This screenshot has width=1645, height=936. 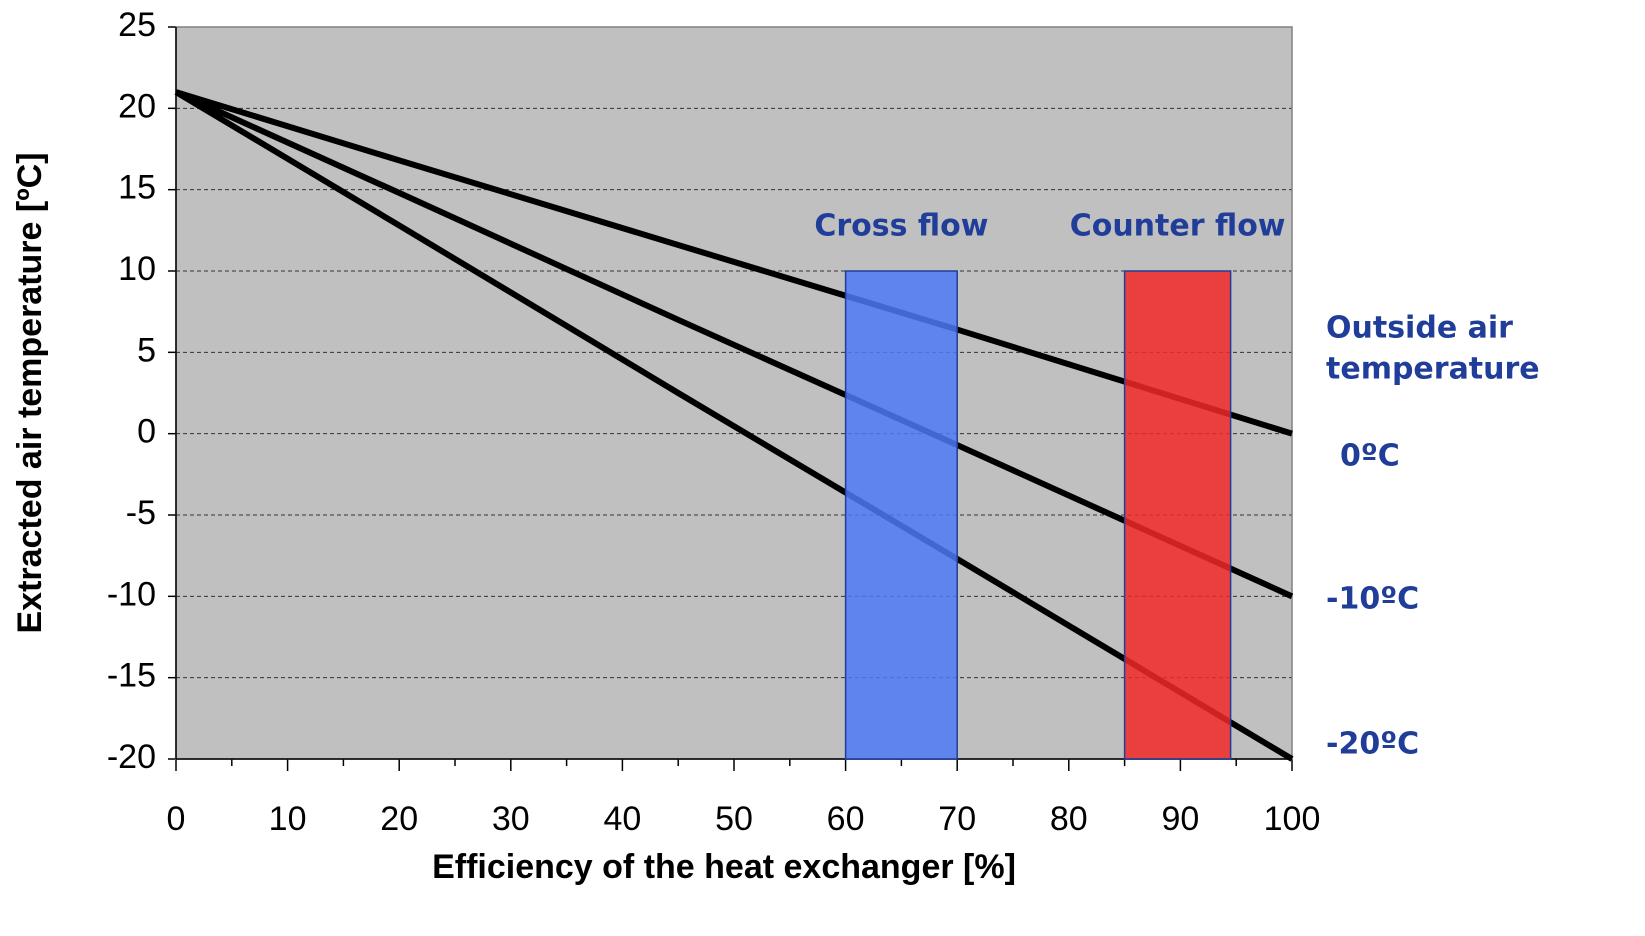 I want to click on x-tick-label: 50, so click(x=734, y=819).